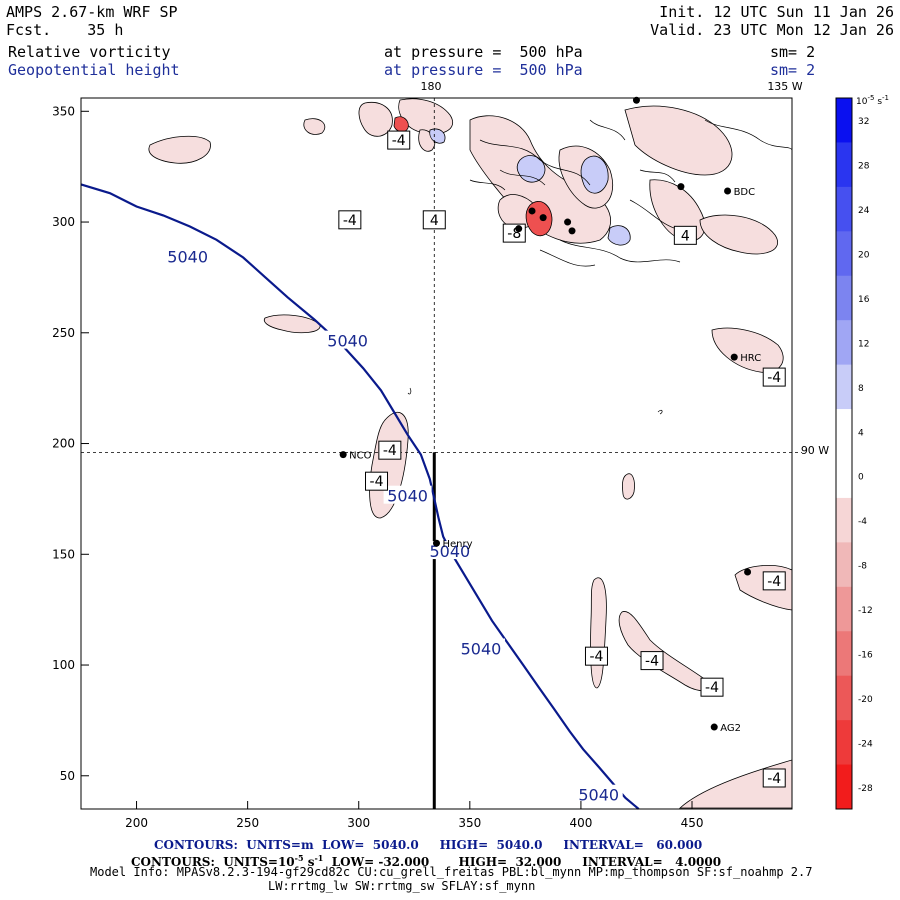  What do you see at coordinates (458, 544) in the screenshot?
I see `station-label: Henry` at bounding box center [458, 544].